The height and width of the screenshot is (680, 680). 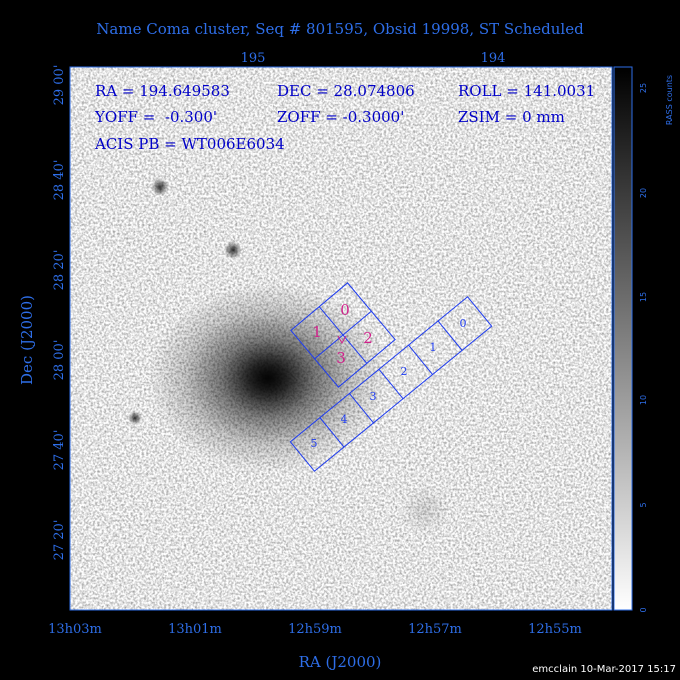 What do you see at coordinates (643, 609) in the screenshot?
I see `colorbar-tick: 0` at bounding box center [643, 609].